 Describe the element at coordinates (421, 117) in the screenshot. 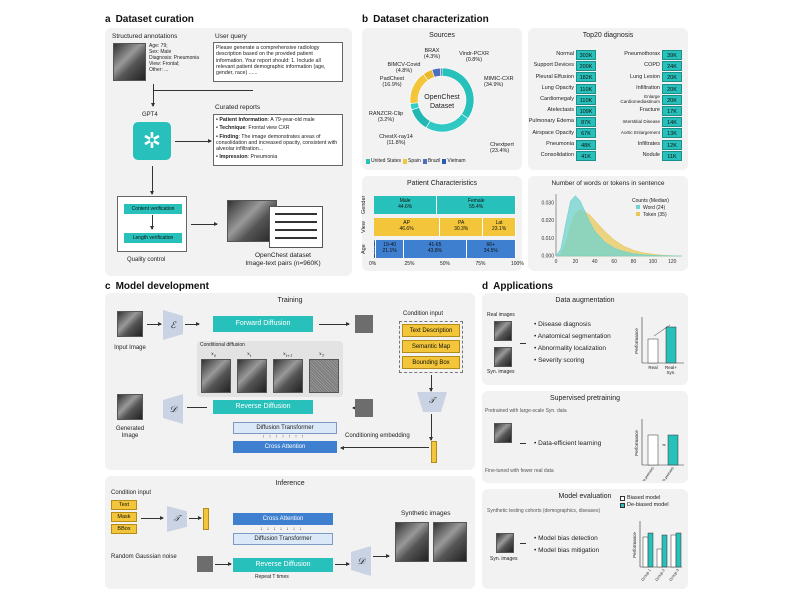

I see `donut-slice` at that location.